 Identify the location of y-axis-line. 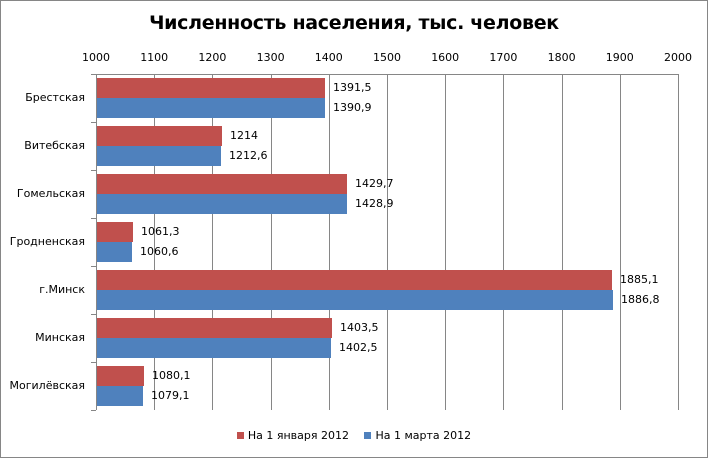
(96, 242).